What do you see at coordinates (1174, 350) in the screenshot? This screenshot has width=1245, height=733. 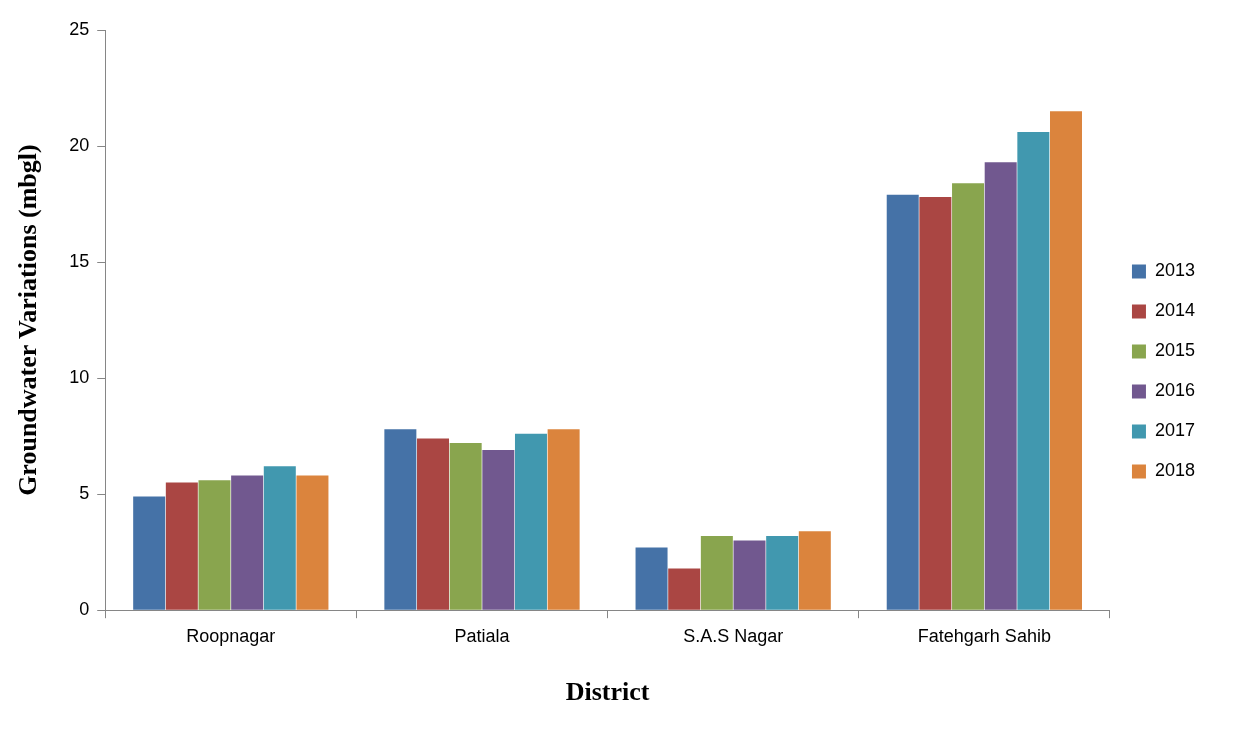 I see `legend-label: 2015` at bounding box center [1174, 350].